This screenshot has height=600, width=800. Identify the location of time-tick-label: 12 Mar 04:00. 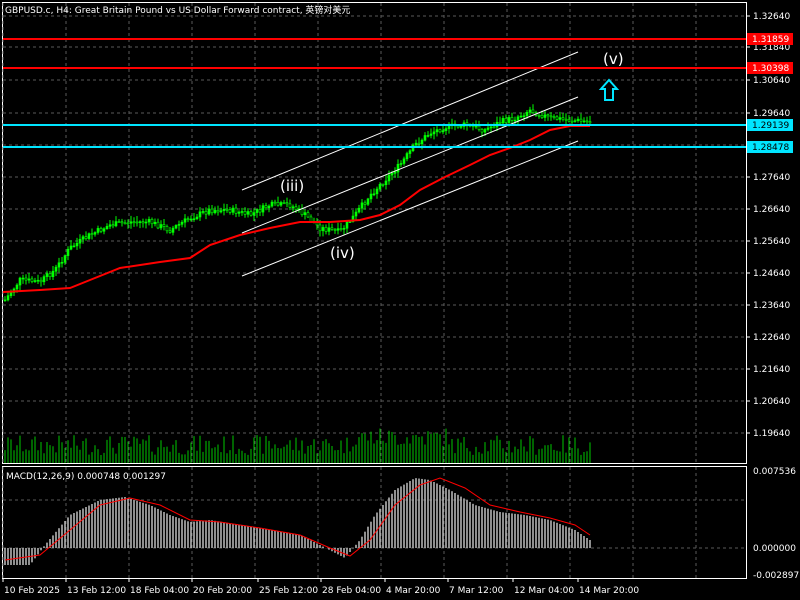
(544, 591).